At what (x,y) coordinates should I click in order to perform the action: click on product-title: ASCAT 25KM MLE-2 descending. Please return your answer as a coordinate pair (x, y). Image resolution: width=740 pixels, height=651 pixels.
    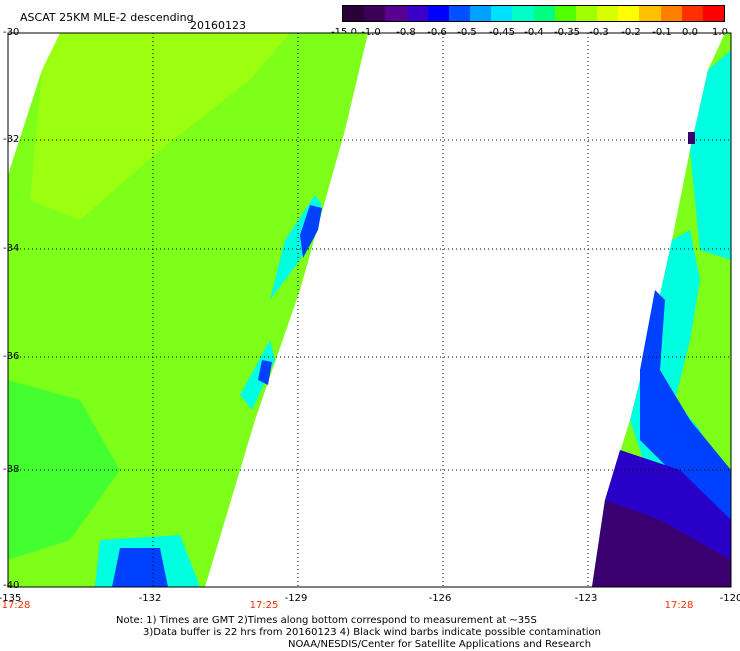
    Looking at the image, I should click on (107, 17).